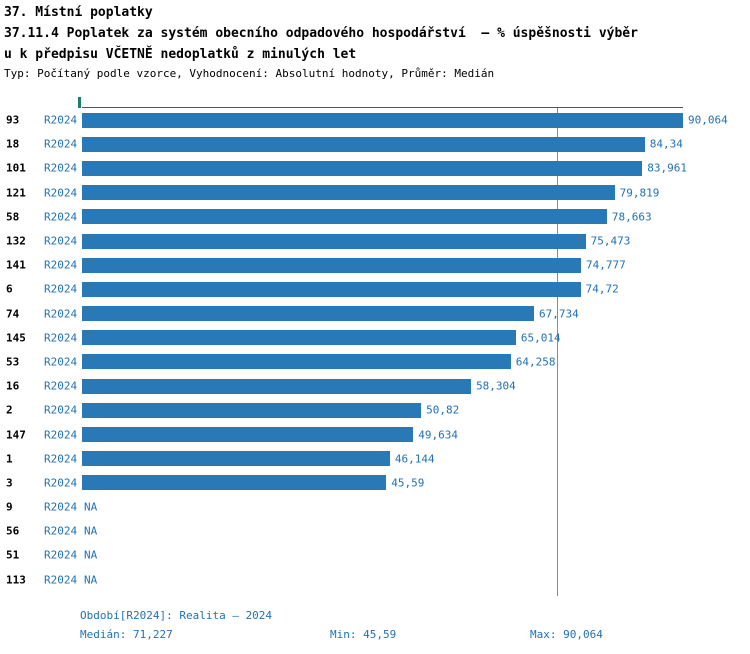 The width and height of the screenshot is (750, 654). Describe the element at coordinates (408, 483) in the screenshot. I see `value-label: 45,59` at that location.